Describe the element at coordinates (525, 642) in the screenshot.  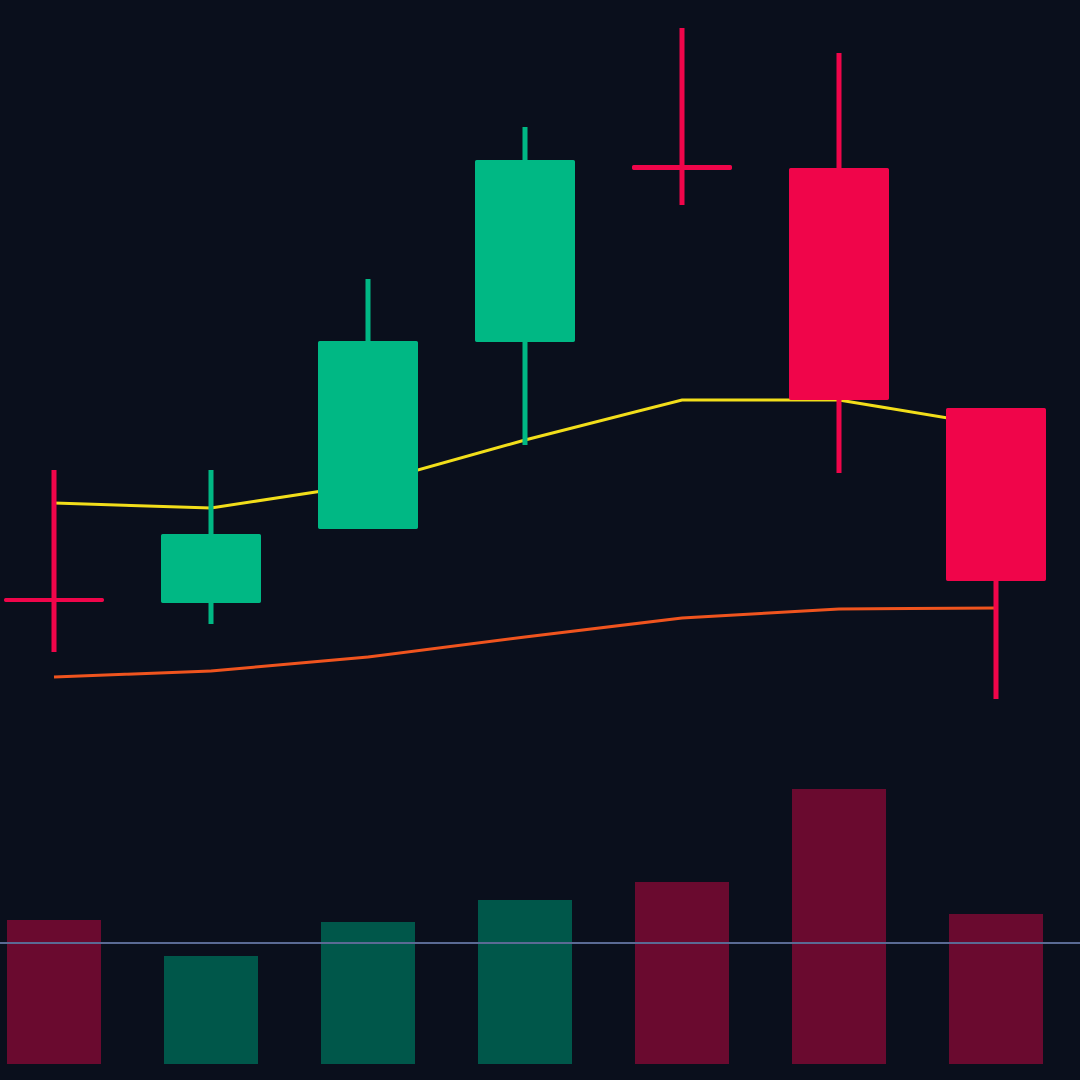
I see `moving-average-line` at that location.